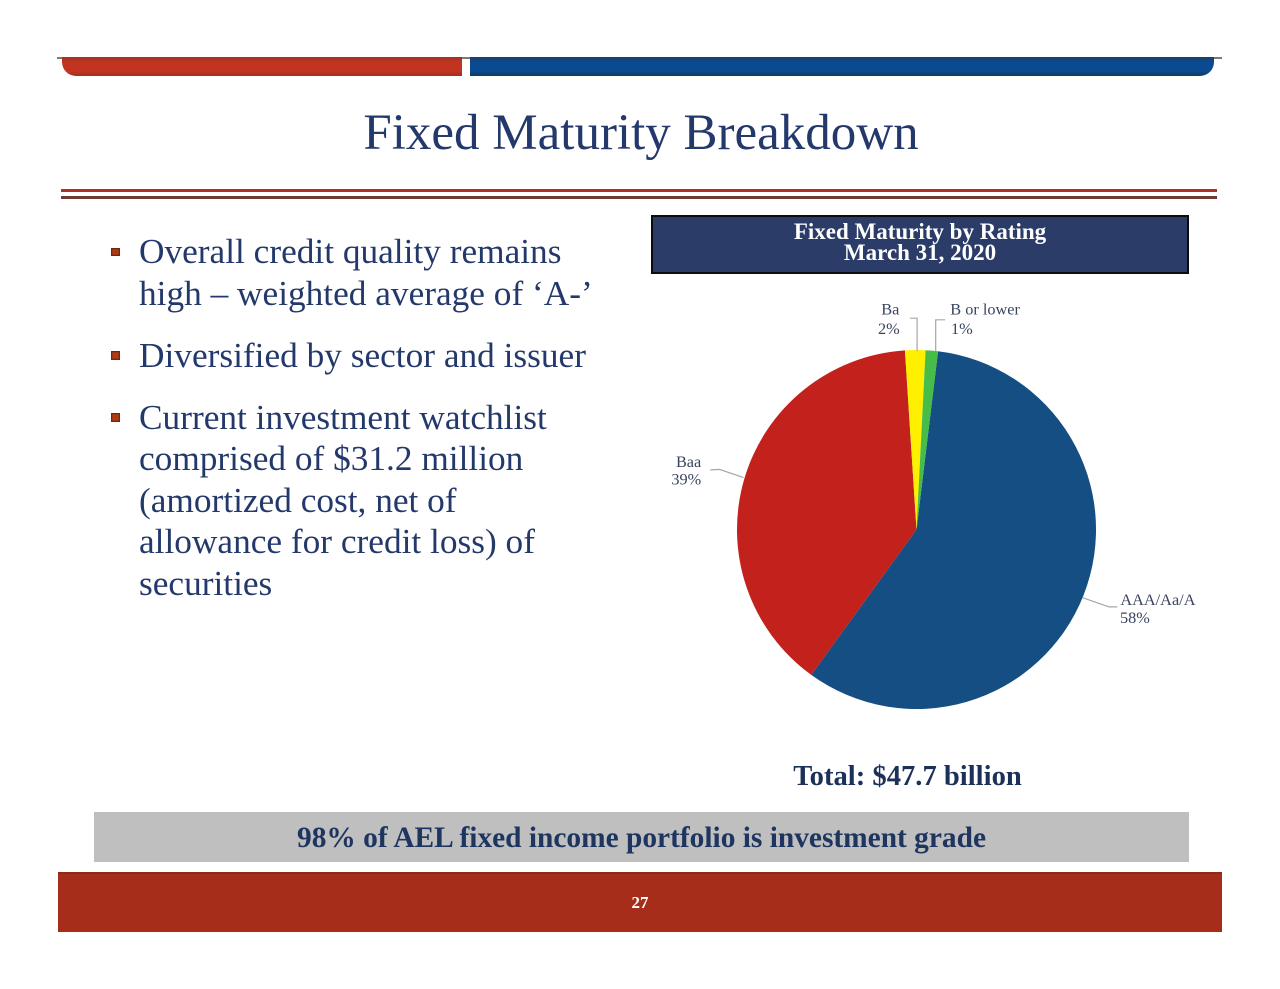 The height and width of the screenshot is (989, 1280). Describe the element at coordinates (890, 309) in the screenshot. I see `svg-text: Ba` at that location.